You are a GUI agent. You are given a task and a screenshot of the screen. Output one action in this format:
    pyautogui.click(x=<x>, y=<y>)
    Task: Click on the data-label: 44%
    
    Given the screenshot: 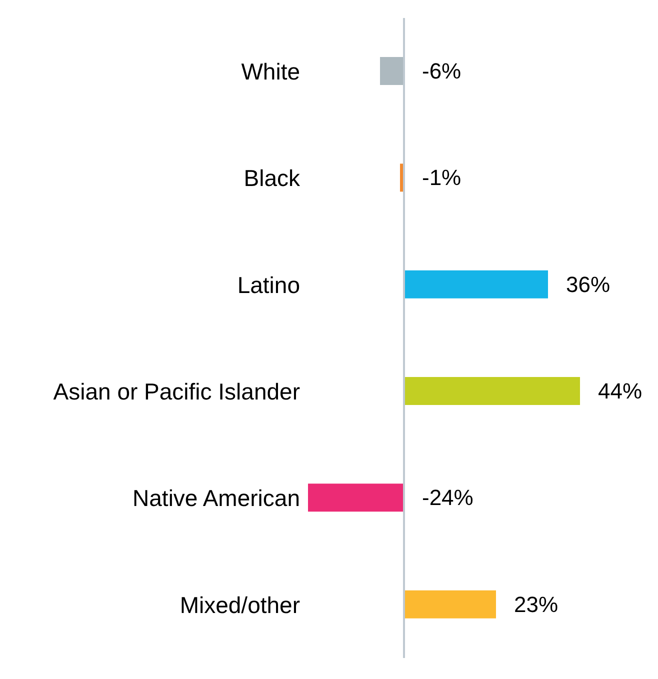 What is the action you would take?
    pyautogui.click(x=620, y=391)
    